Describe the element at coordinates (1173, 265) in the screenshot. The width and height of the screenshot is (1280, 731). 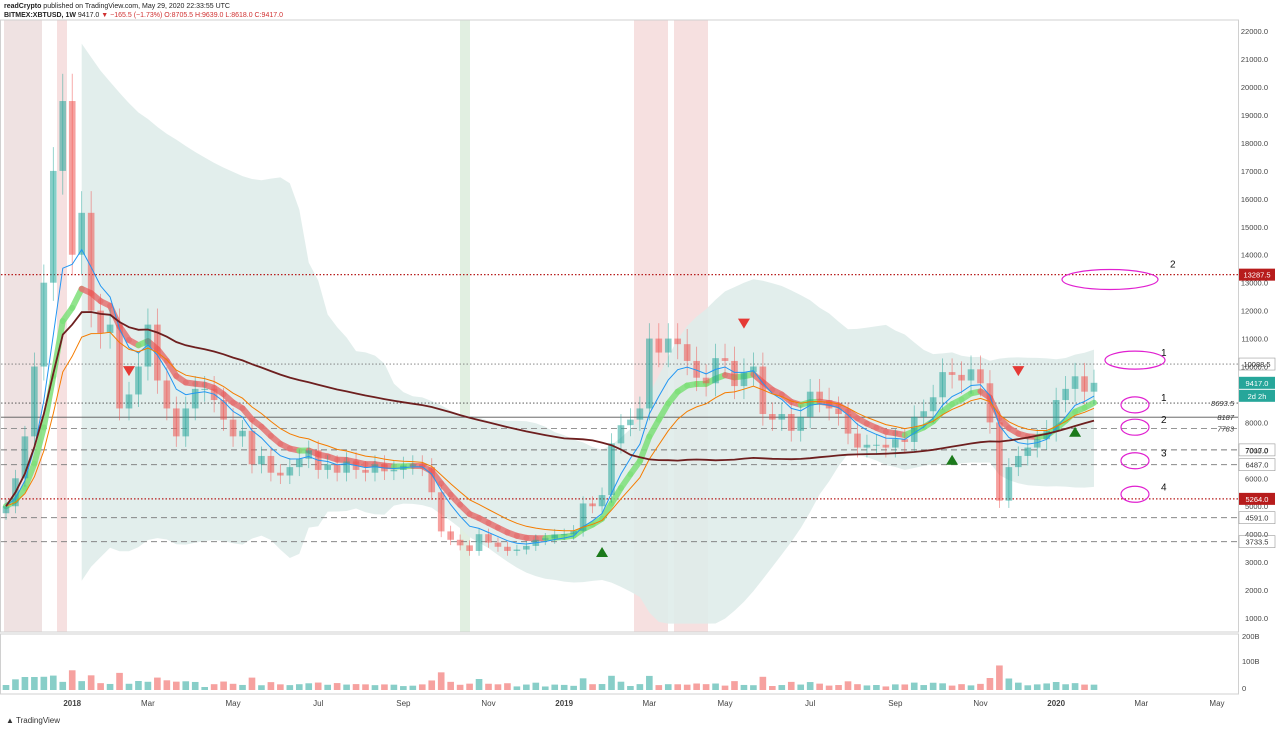
I see `annotation-label: 2` at that location.